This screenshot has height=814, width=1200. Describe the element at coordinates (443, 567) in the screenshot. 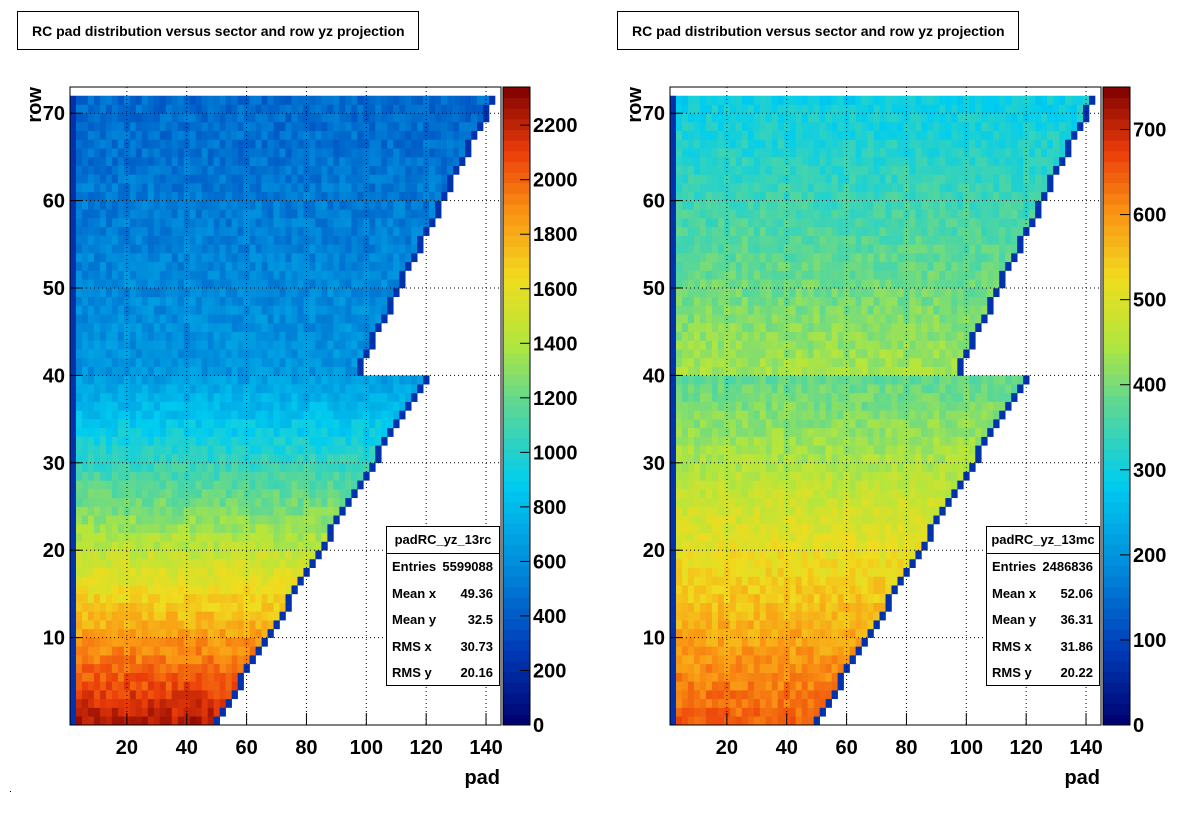

I see `stats-row: Entries 5599088` at that location.